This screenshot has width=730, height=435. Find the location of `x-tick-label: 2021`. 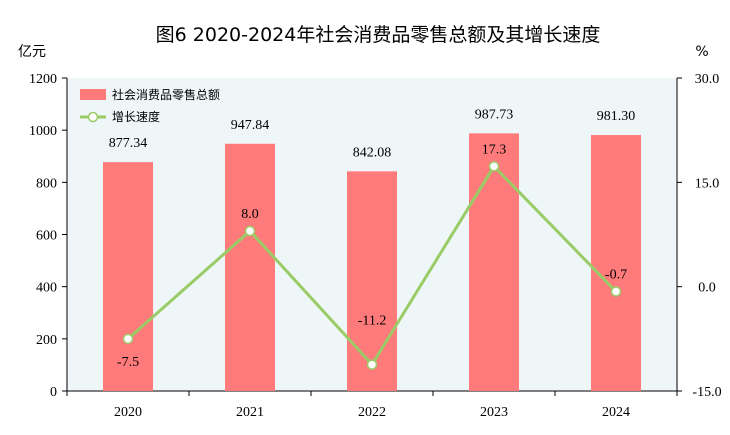

x-tick-label: 2021 is located at coordinates (250, 412).